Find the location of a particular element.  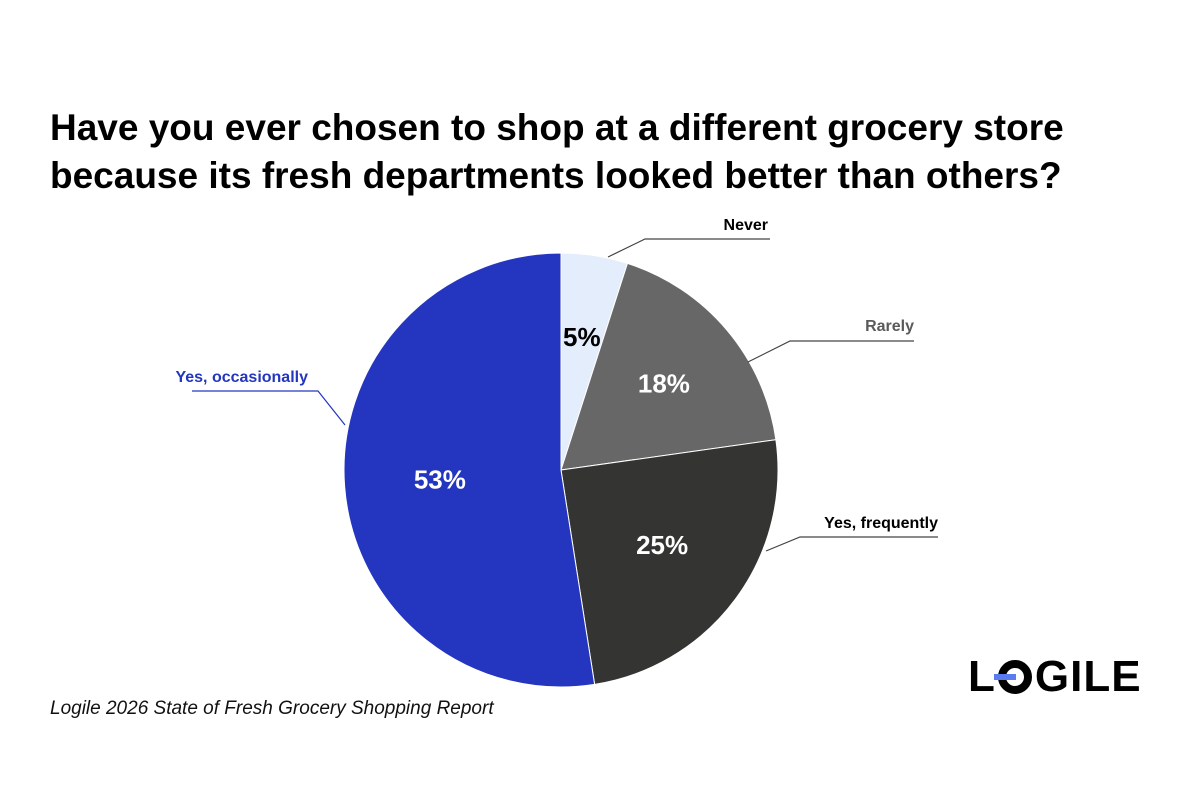

leader-line-rarely is located at coordinates (830, 351).